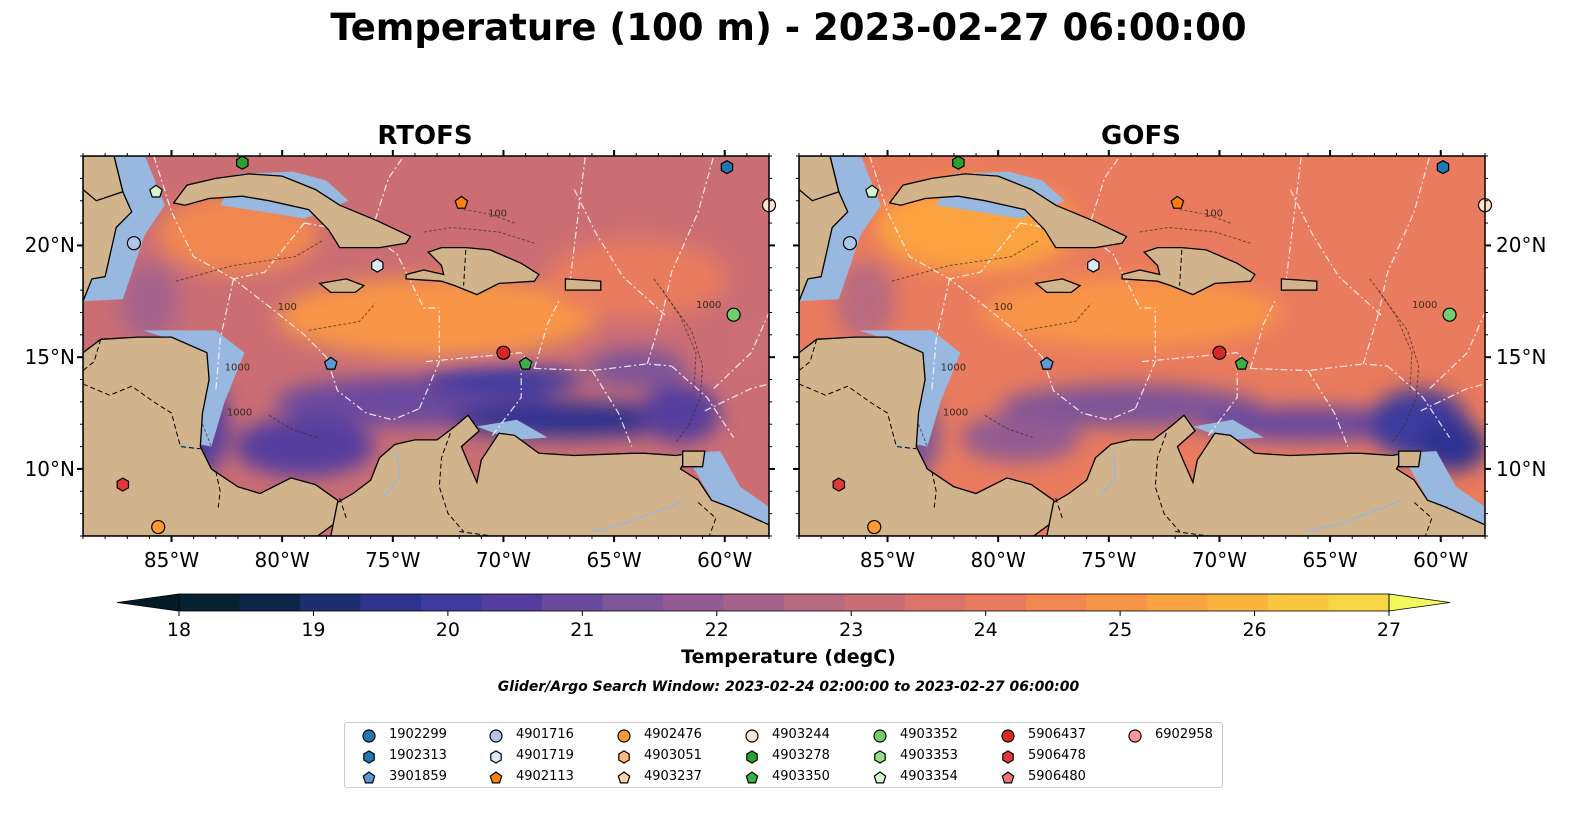 The width and height of the screenshot is (1577, 827). Describe the element at coordinates (418, 755) in the screenshot. I see `legend-label: 1902313` at that location.